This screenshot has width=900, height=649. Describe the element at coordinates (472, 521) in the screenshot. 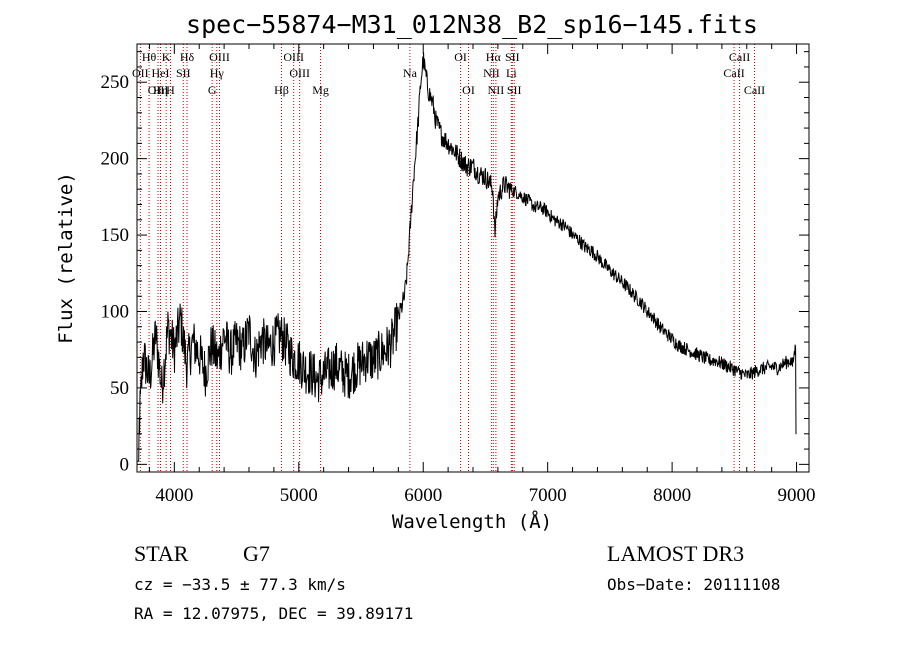

I see `x-axis-label: Wavelength (Å)` at that location.